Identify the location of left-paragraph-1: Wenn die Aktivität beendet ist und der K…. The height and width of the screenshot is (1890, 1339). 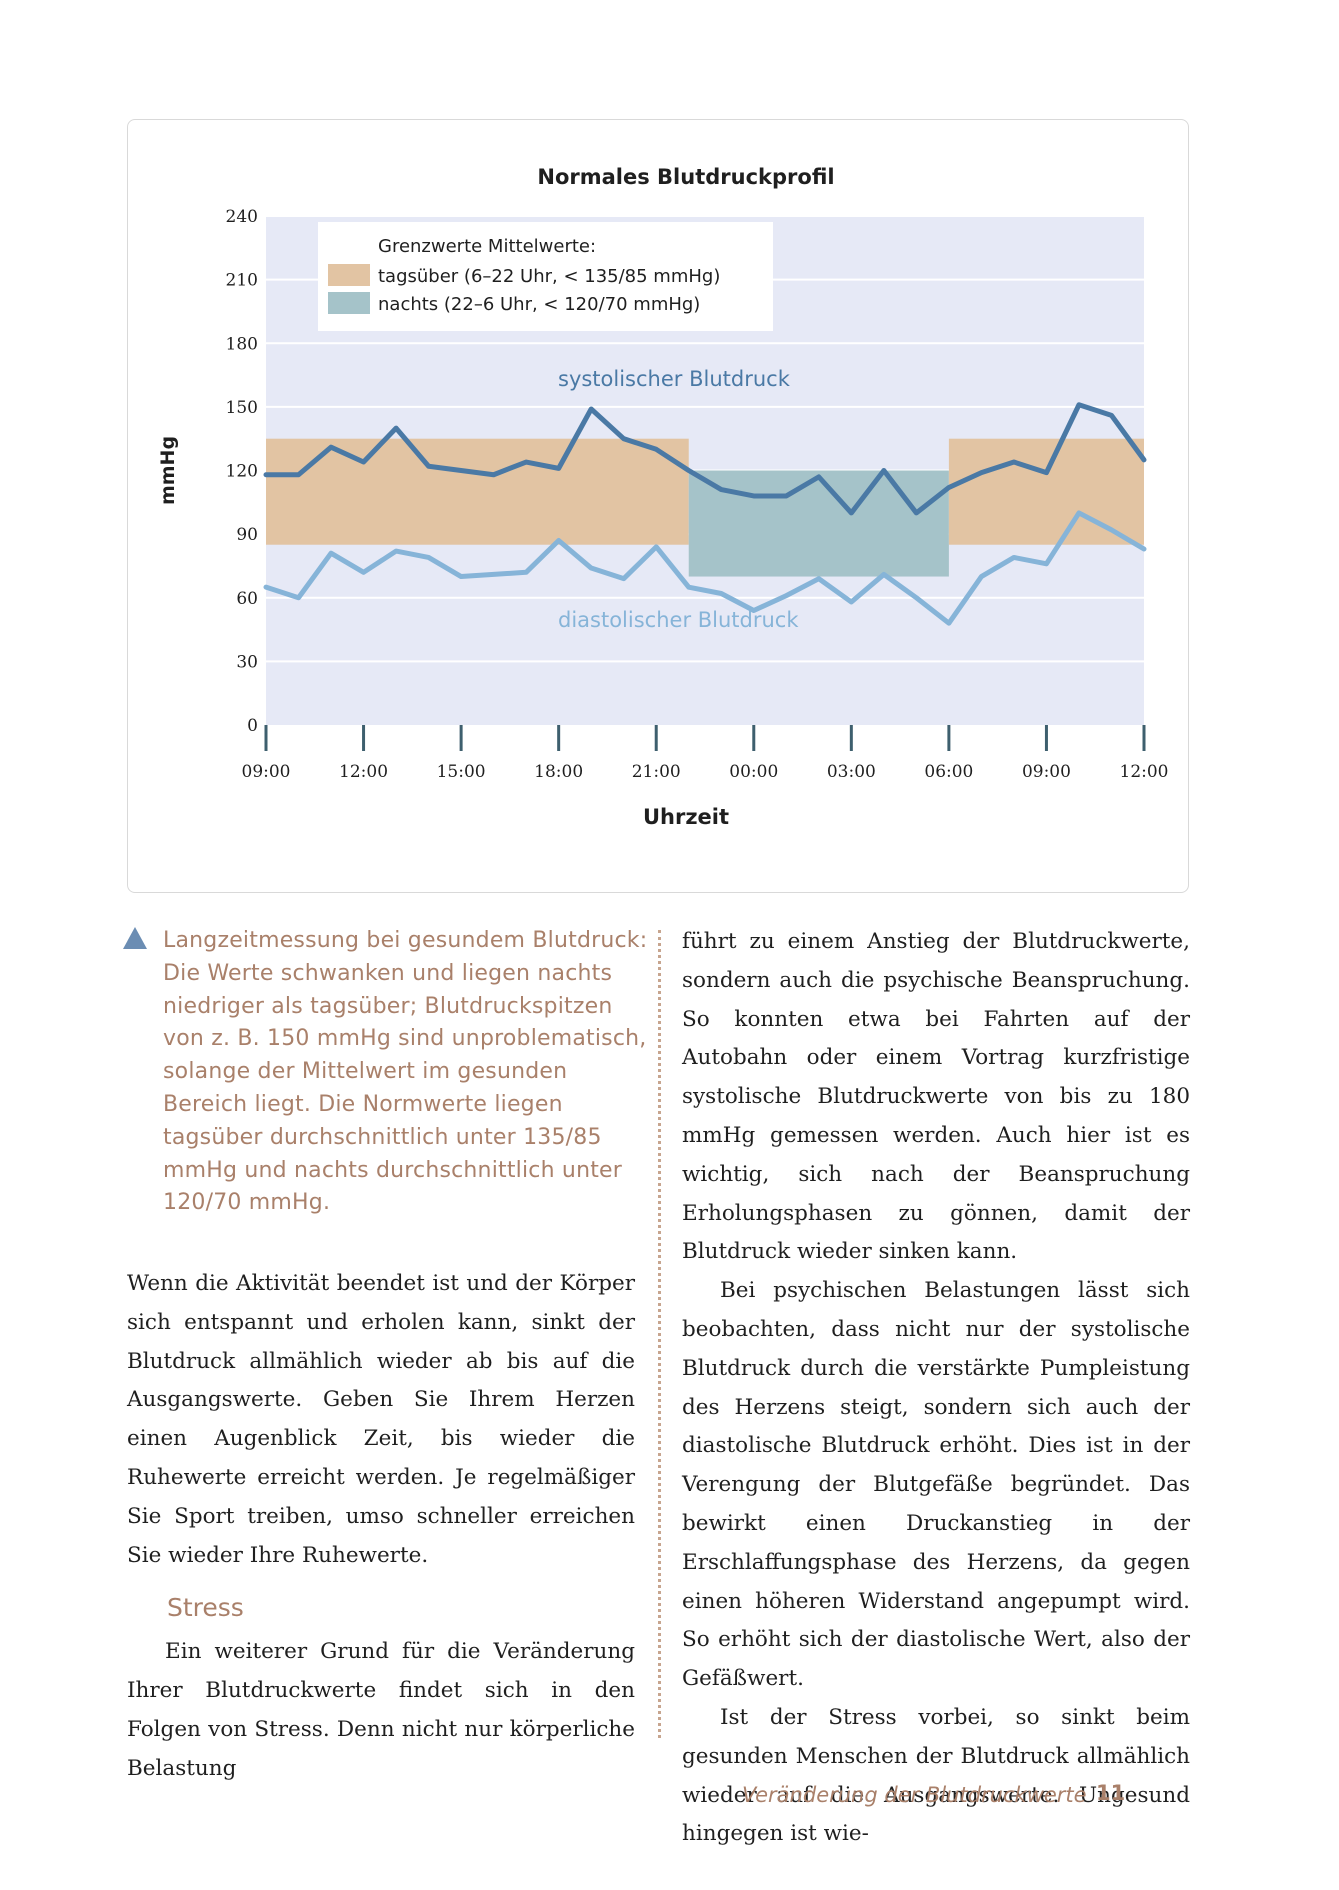
(381, 1419).